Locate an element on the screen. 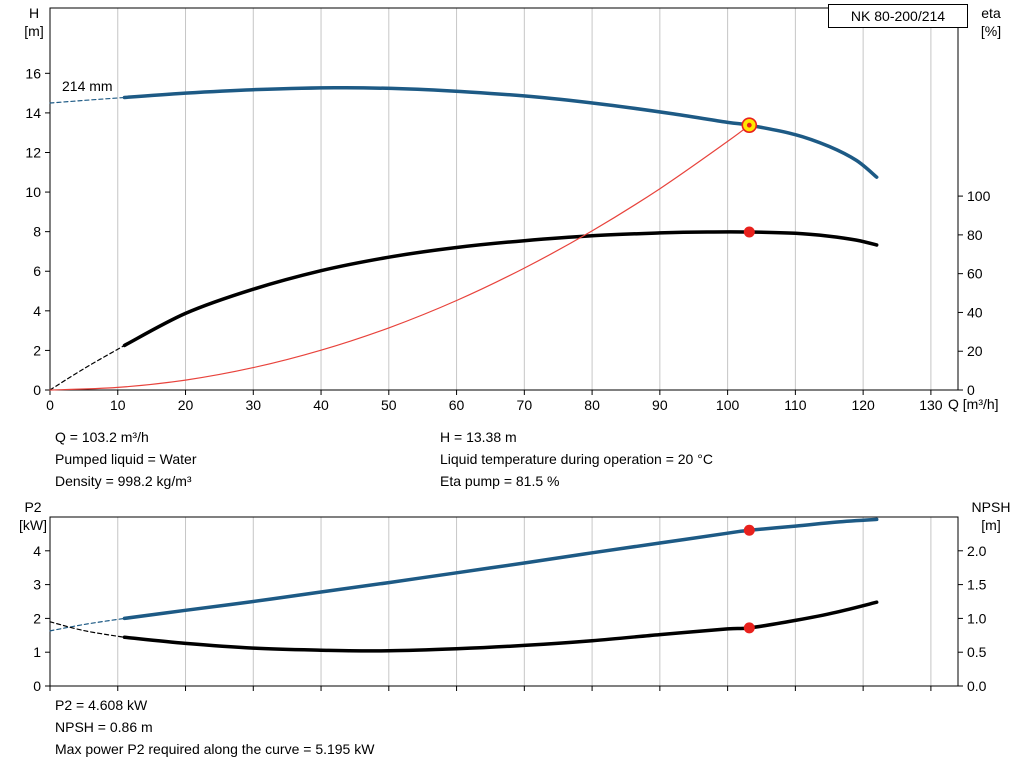 This screenshot has width=1024, height=781. left-tick-label: 12 is located at coordinates (33, 152).